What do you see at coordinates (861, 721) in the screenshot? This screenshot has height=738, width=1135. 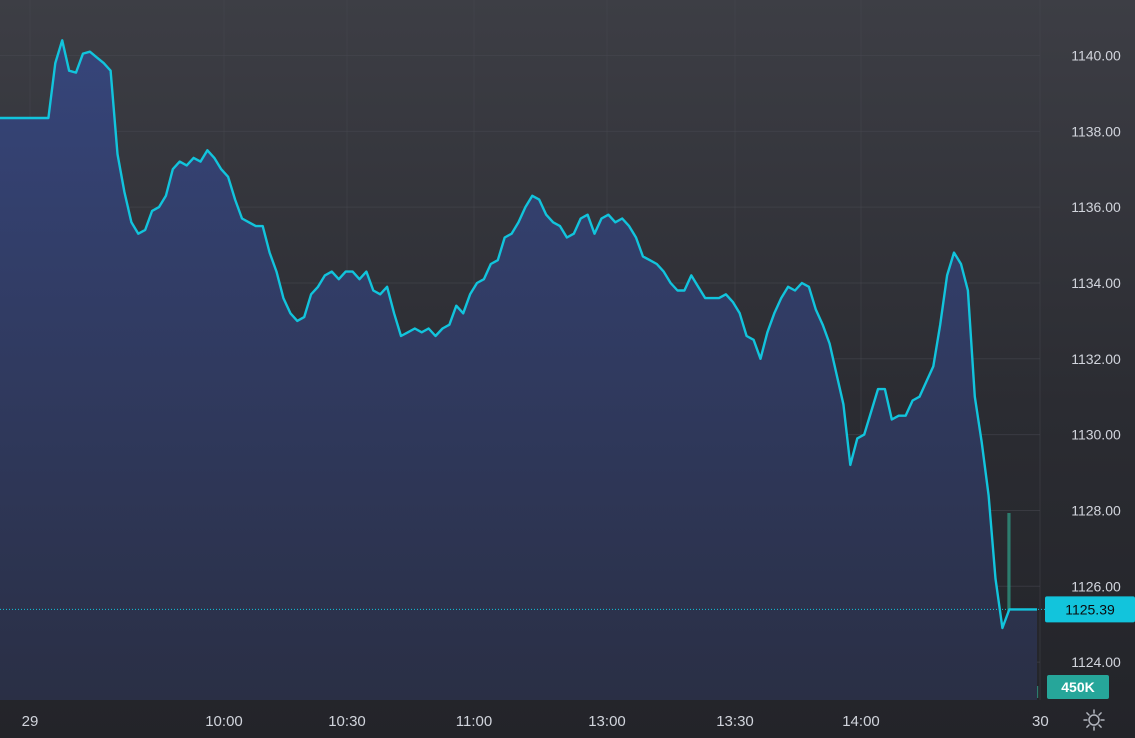 I see `x-tick-label: 14:00` at bounding box center [861, 721].